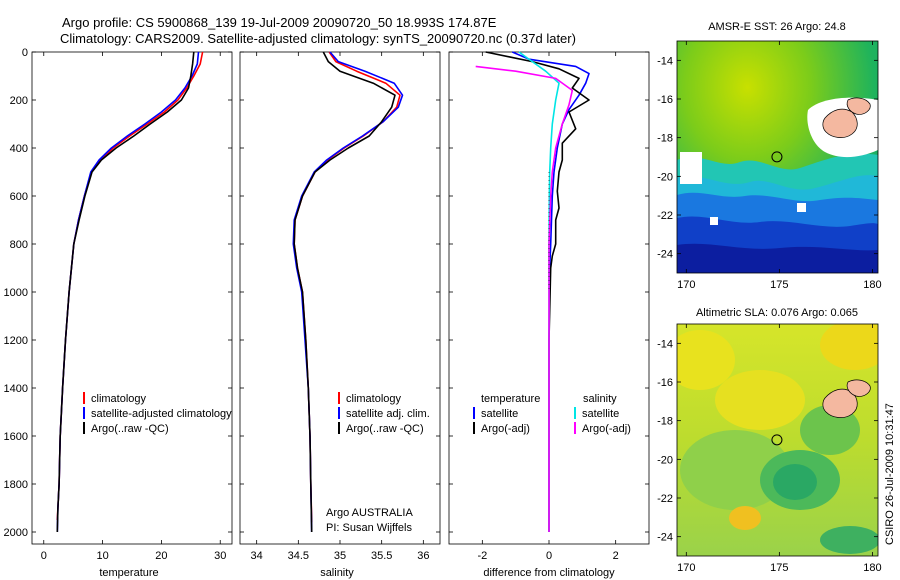 The width and height of the screenshot is (900, 580). What do you see at coordinates (665, 460) in the screenshot?
I see `sla-ytick-label: -20` at bounding box center [665, 460].